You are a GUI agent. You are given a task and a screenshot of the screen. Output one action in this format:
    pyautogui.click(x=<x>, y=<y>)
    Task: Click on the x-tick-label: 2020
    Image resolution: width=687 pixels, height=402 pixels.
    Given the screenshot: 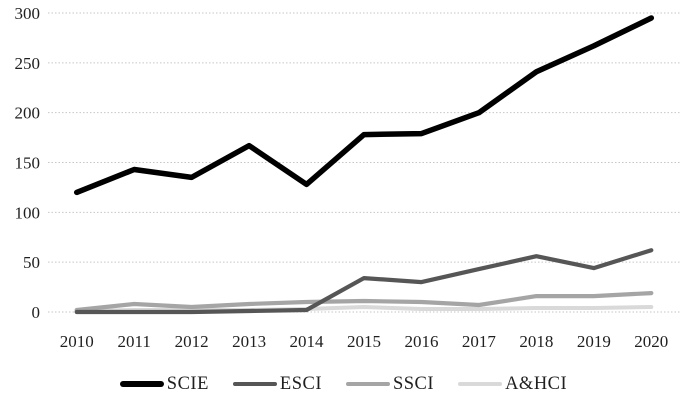 What is the action you would take?
    pyautogui.click(x=651, y=341)
    